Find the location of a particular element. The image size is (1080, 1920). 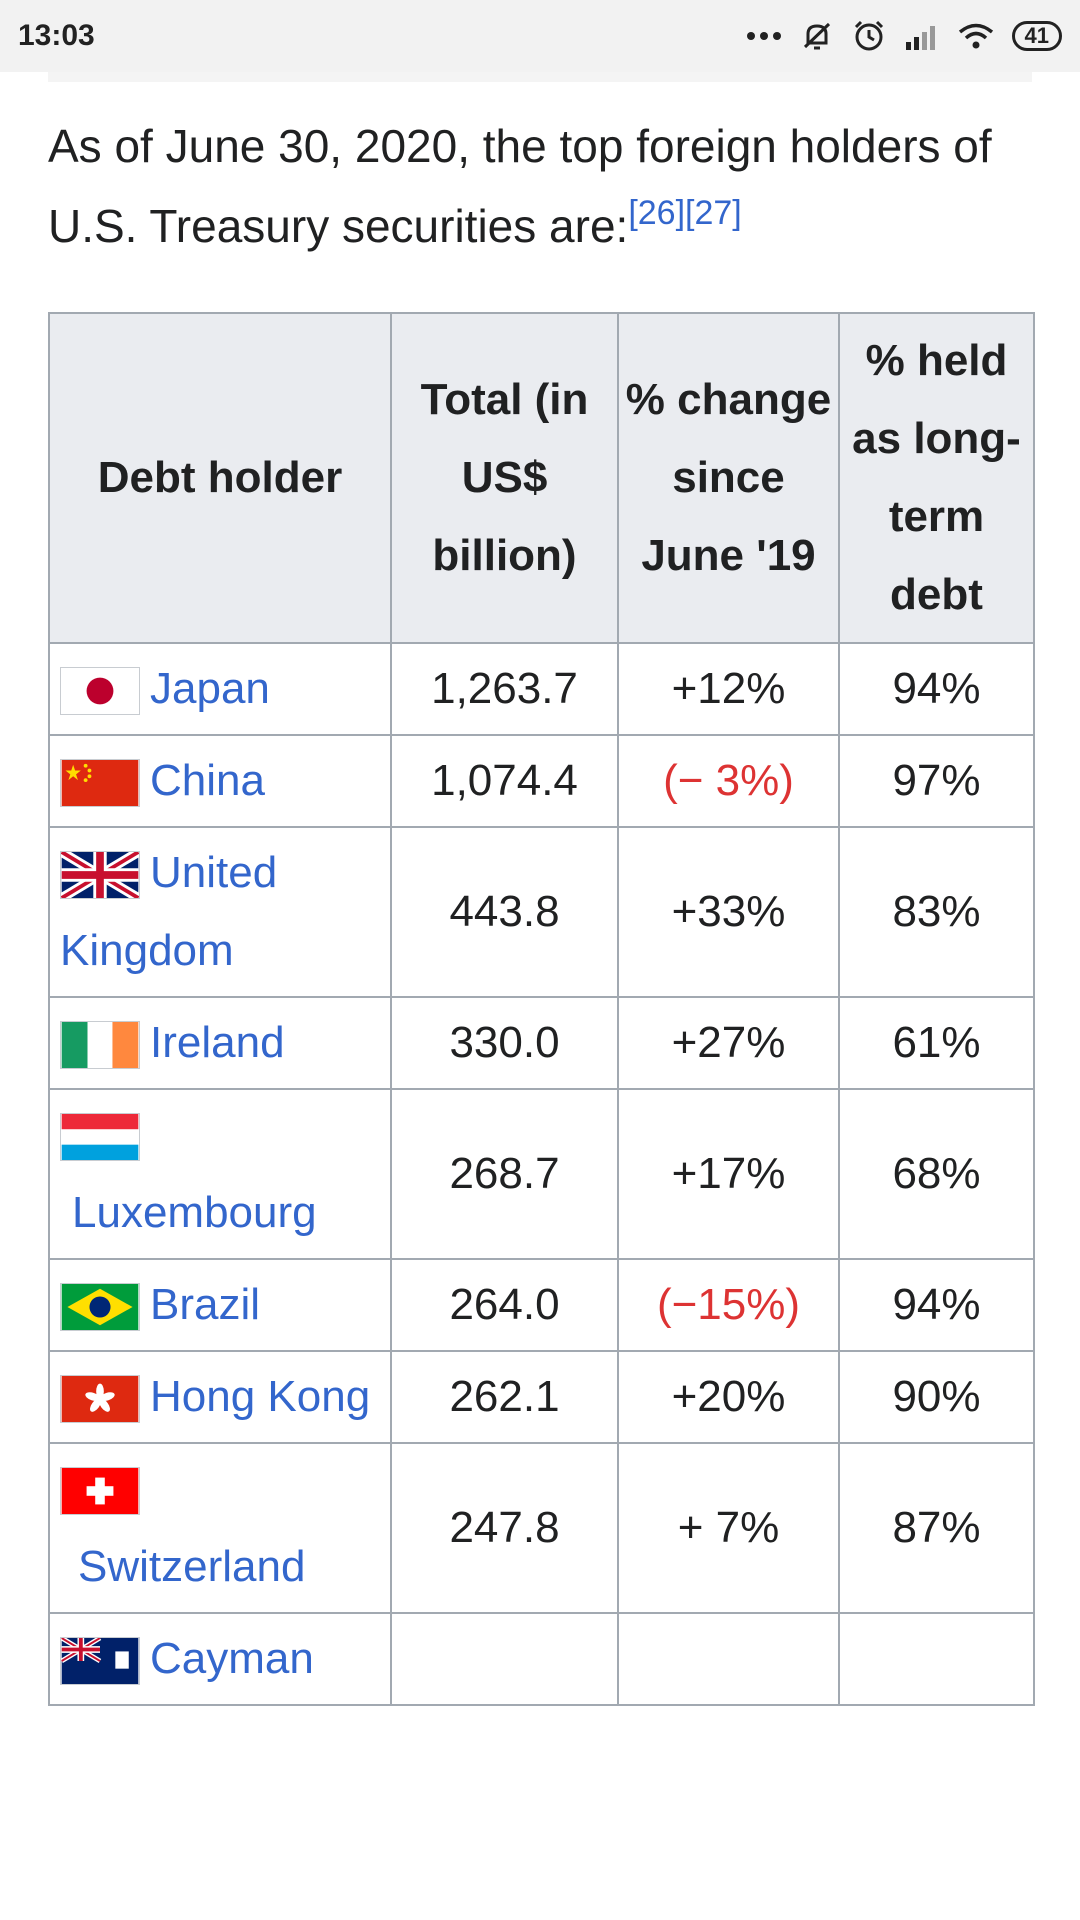

change-cell: (−15%) is located at coordinates (728, 1305).